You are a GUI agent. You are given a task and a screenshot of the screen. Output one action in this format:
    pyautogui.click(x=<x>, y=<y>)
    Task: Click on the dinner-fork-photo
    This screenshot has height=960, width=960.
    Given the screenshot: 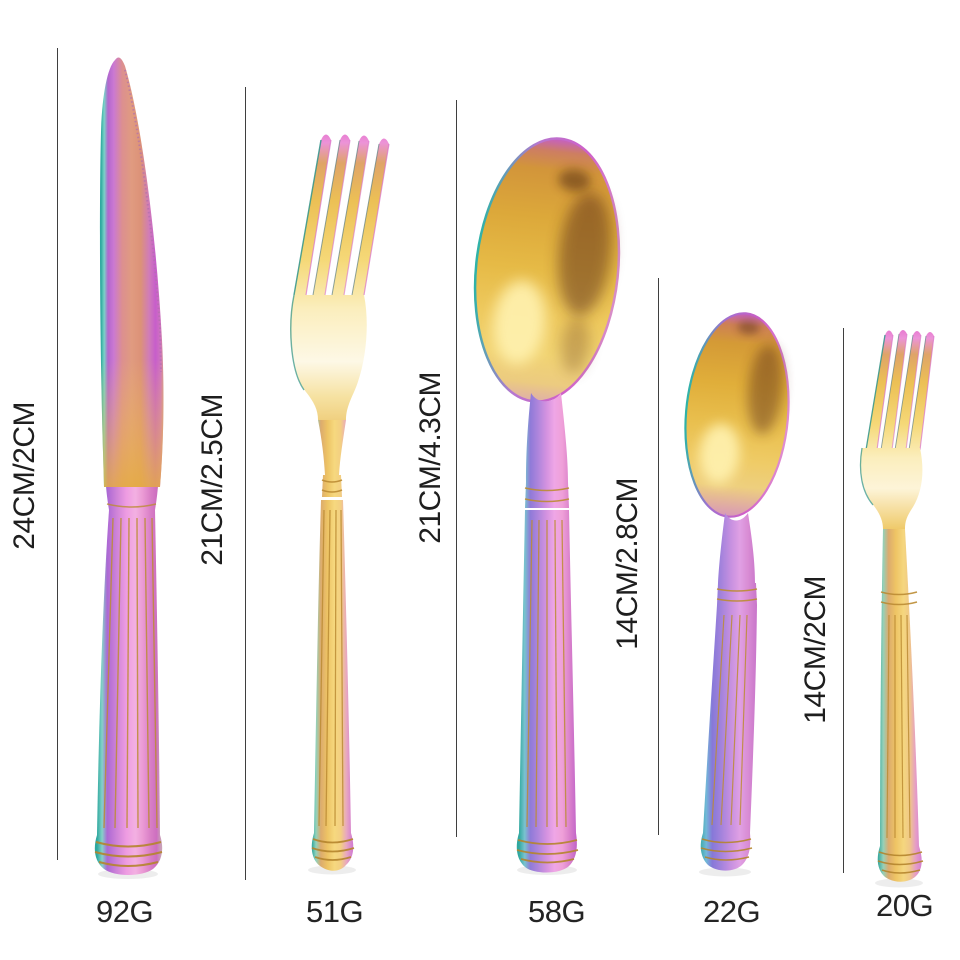 What is the action you would take?
    pyautogui.click(x=340, y=504)
    